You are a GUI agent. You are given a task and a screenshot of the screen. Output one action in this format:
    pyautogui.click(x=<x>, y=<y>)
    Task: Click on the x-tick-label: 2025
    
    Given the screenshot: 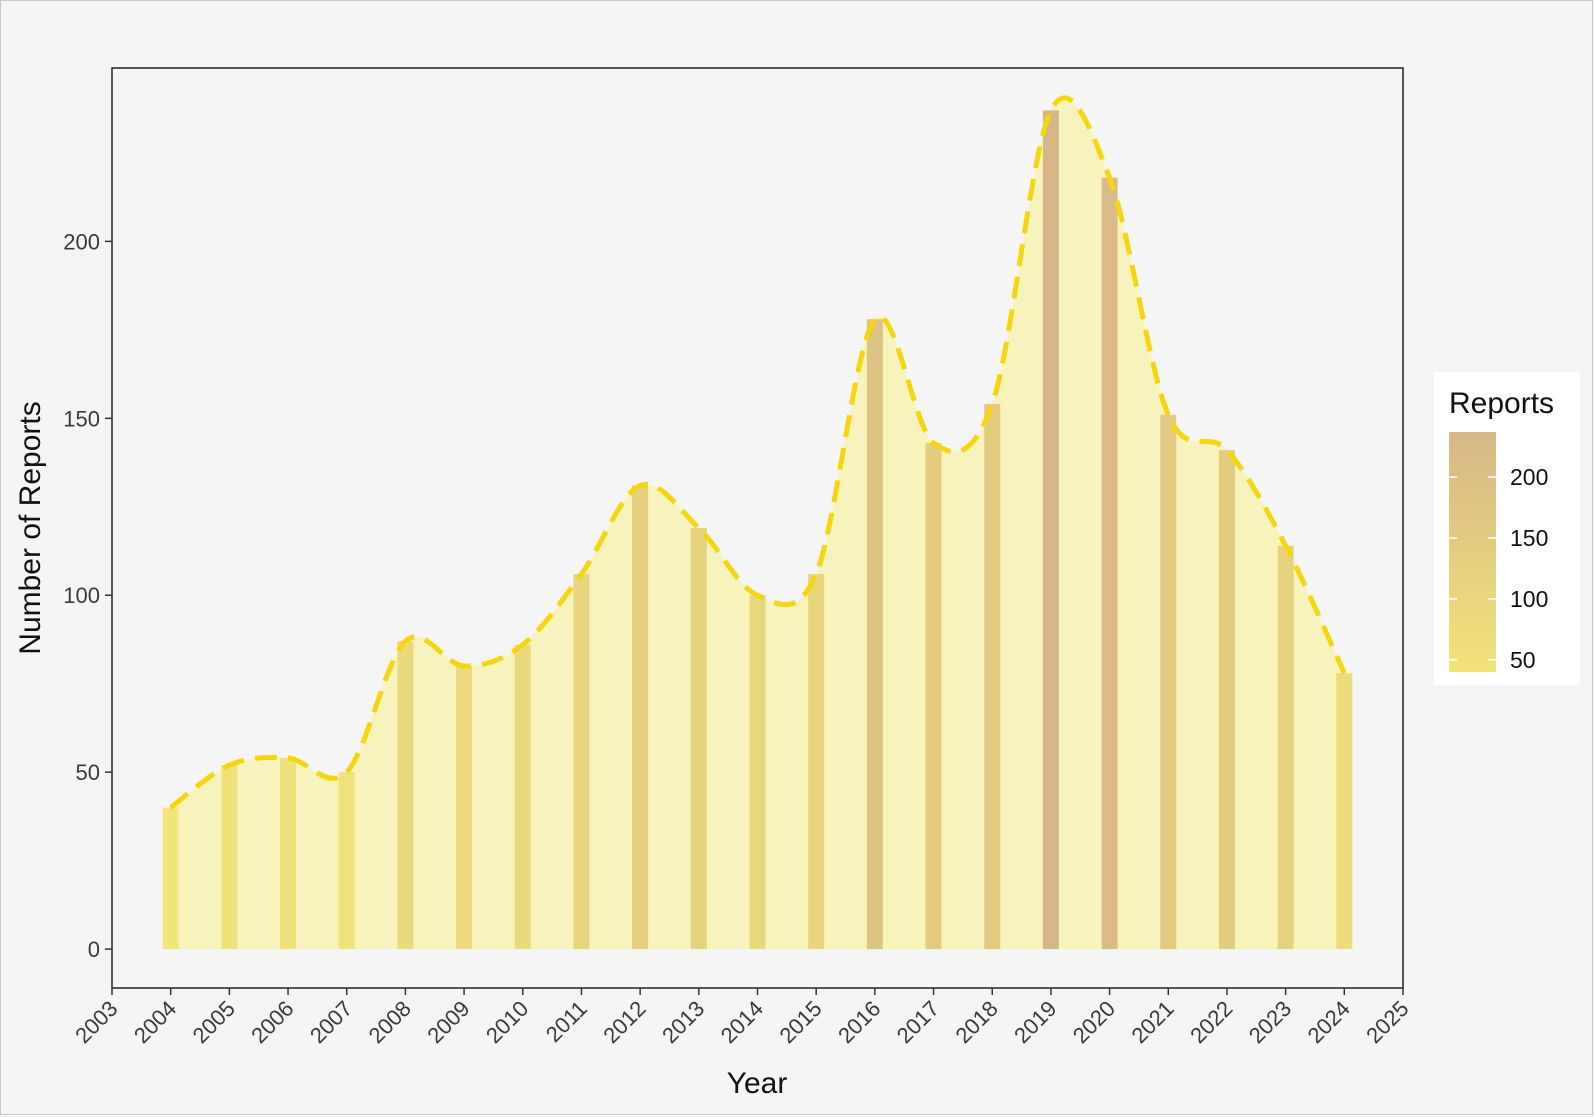 What is the action you would take?
    pyautogui.click(x=1387, y=1022)
    